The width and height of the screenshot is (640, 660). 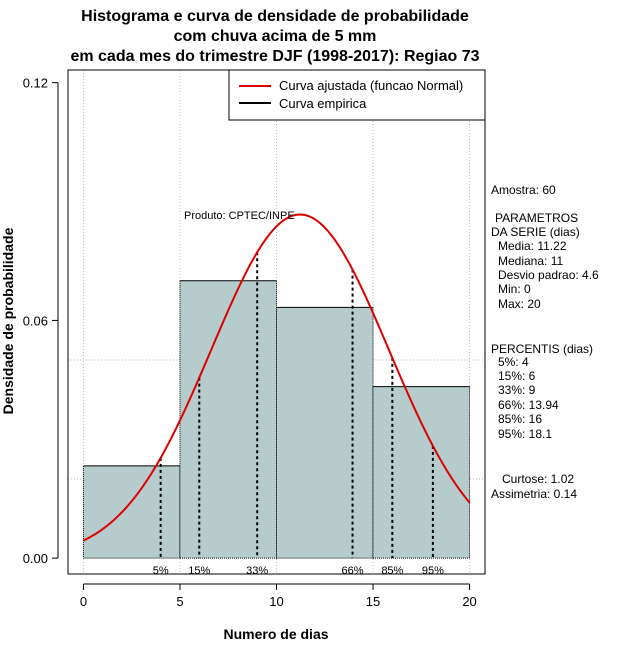 I want to click on stat-min: Min: 0, so click(x=514, y=289).